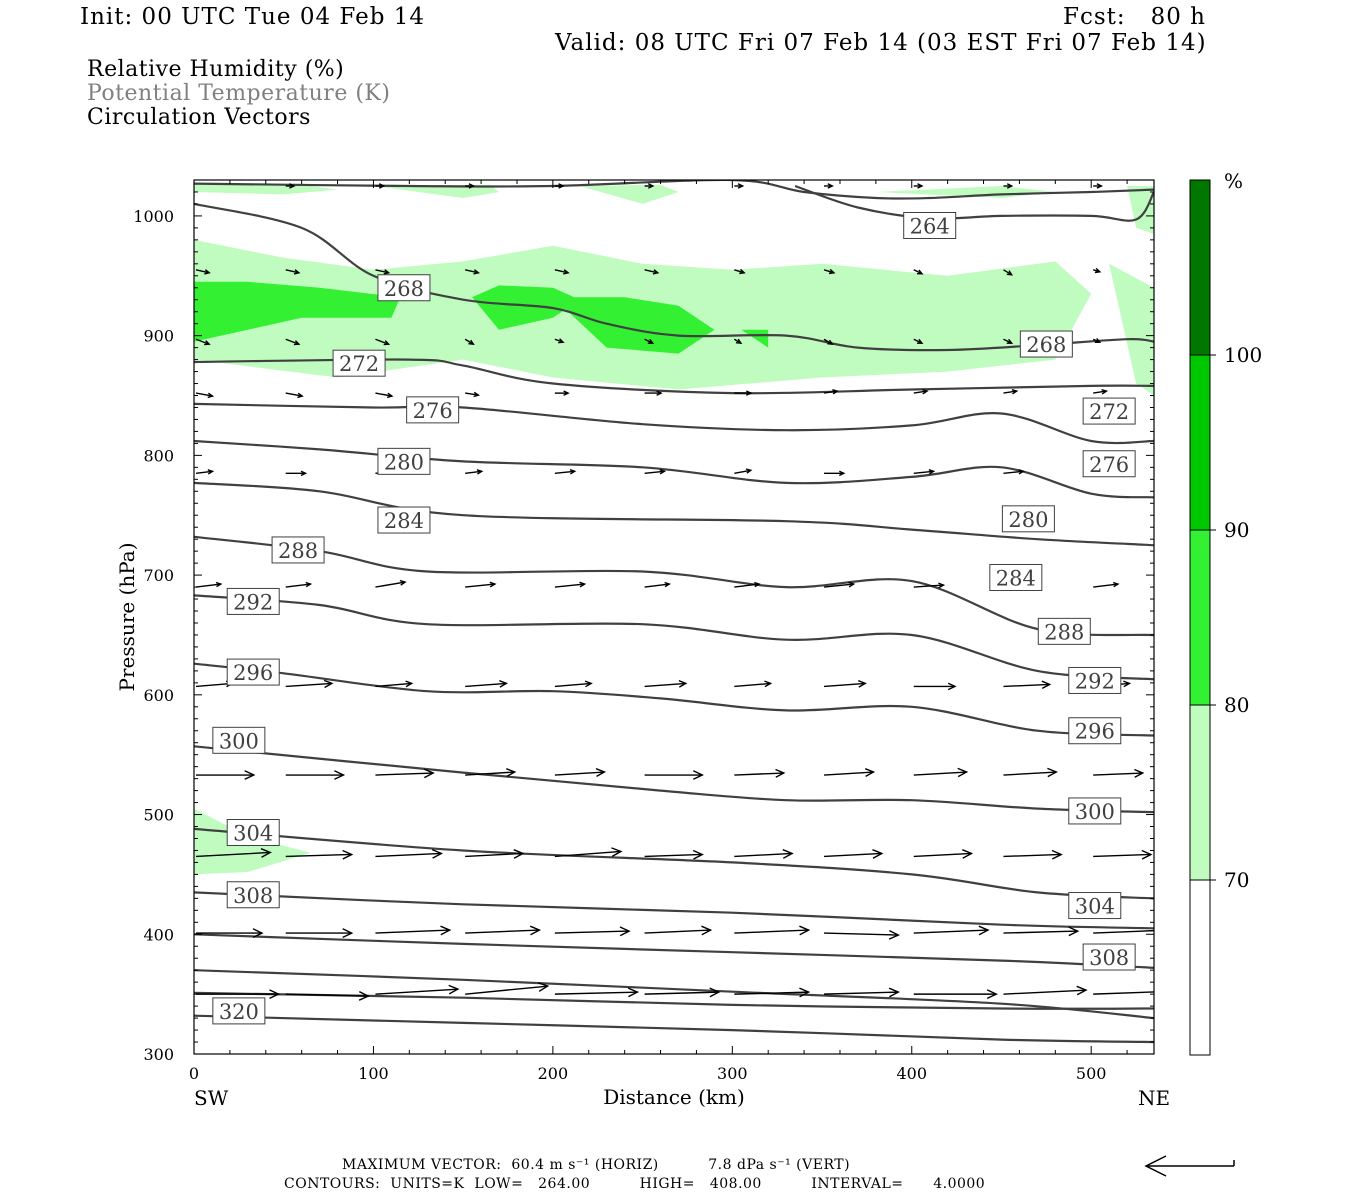  I want to click on x-tick-label: 0, so click(194, 1073).